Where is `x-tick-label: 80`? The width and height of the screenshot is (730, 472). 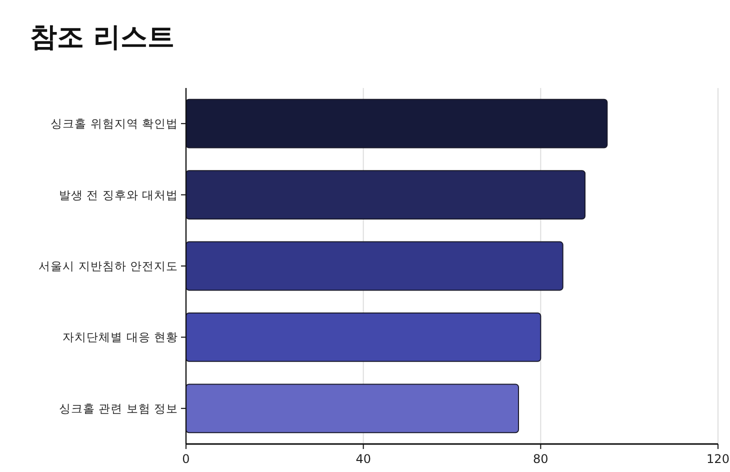
x-tick-label: 80 is located at coordinates (540, 459).